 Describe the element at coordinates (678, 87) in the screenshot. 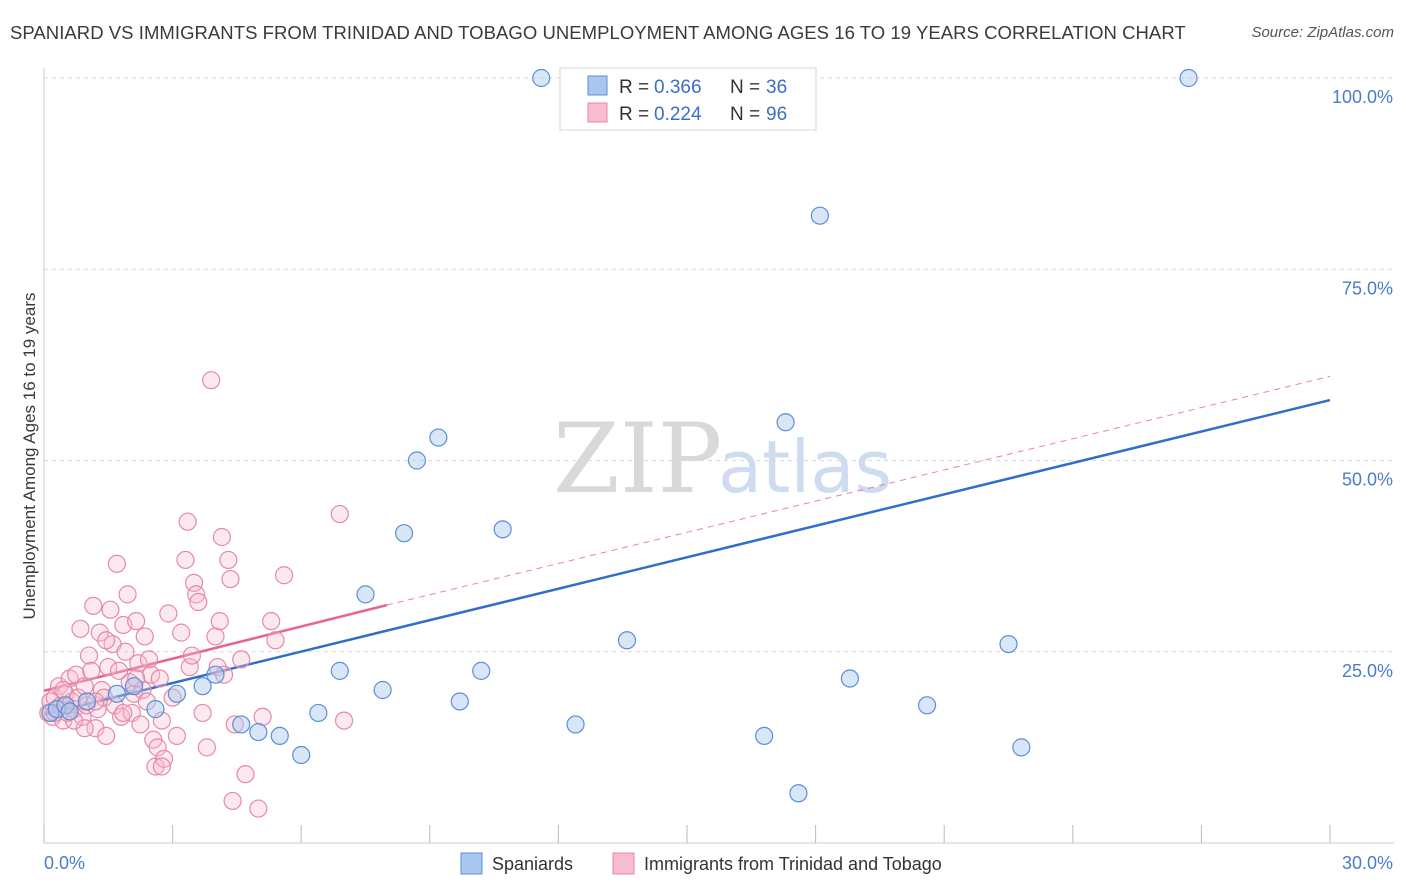

I see `legend-r-value-1: 0.366` at that location.